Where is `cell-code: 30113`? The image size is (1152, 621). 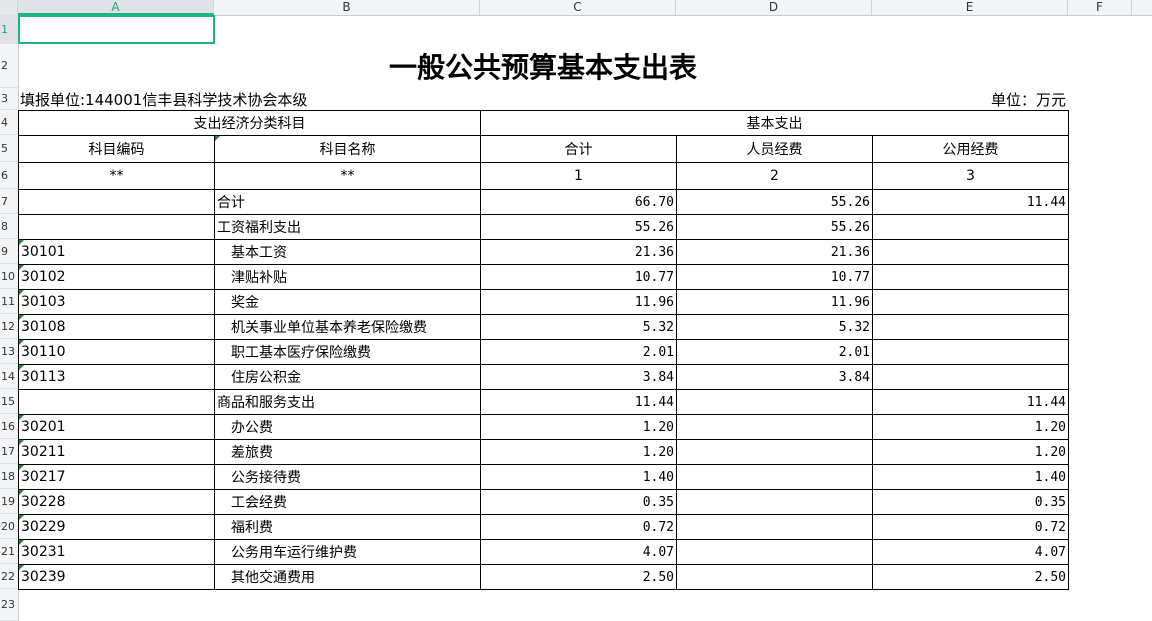
cell-code: 30113 is located at coordinates (116, 377).